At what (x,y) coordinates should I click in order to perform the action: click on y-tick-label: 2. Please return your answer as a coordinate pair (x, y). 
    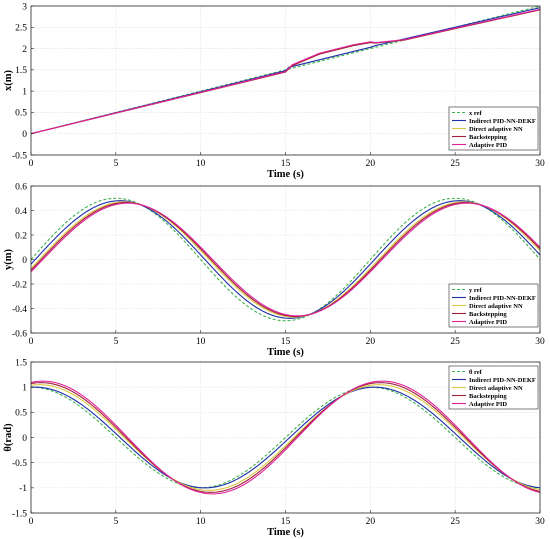
    Looking at the image, I should click on (24, 50).